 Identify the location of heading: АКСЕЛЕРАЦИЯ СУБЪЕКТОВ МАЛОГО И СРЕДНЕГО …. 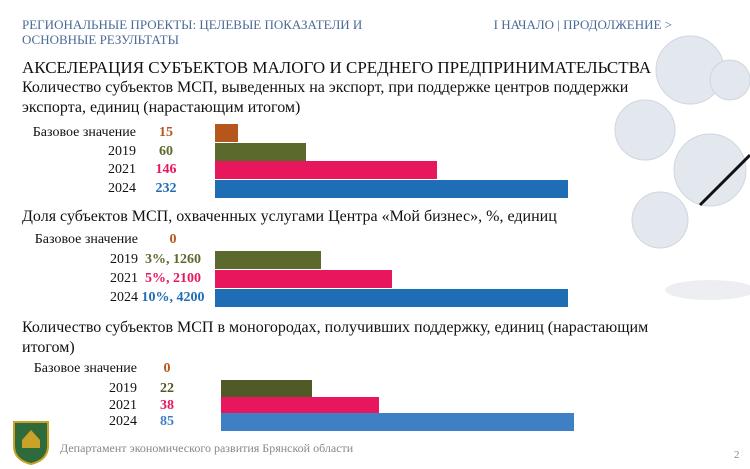
(337, 67).